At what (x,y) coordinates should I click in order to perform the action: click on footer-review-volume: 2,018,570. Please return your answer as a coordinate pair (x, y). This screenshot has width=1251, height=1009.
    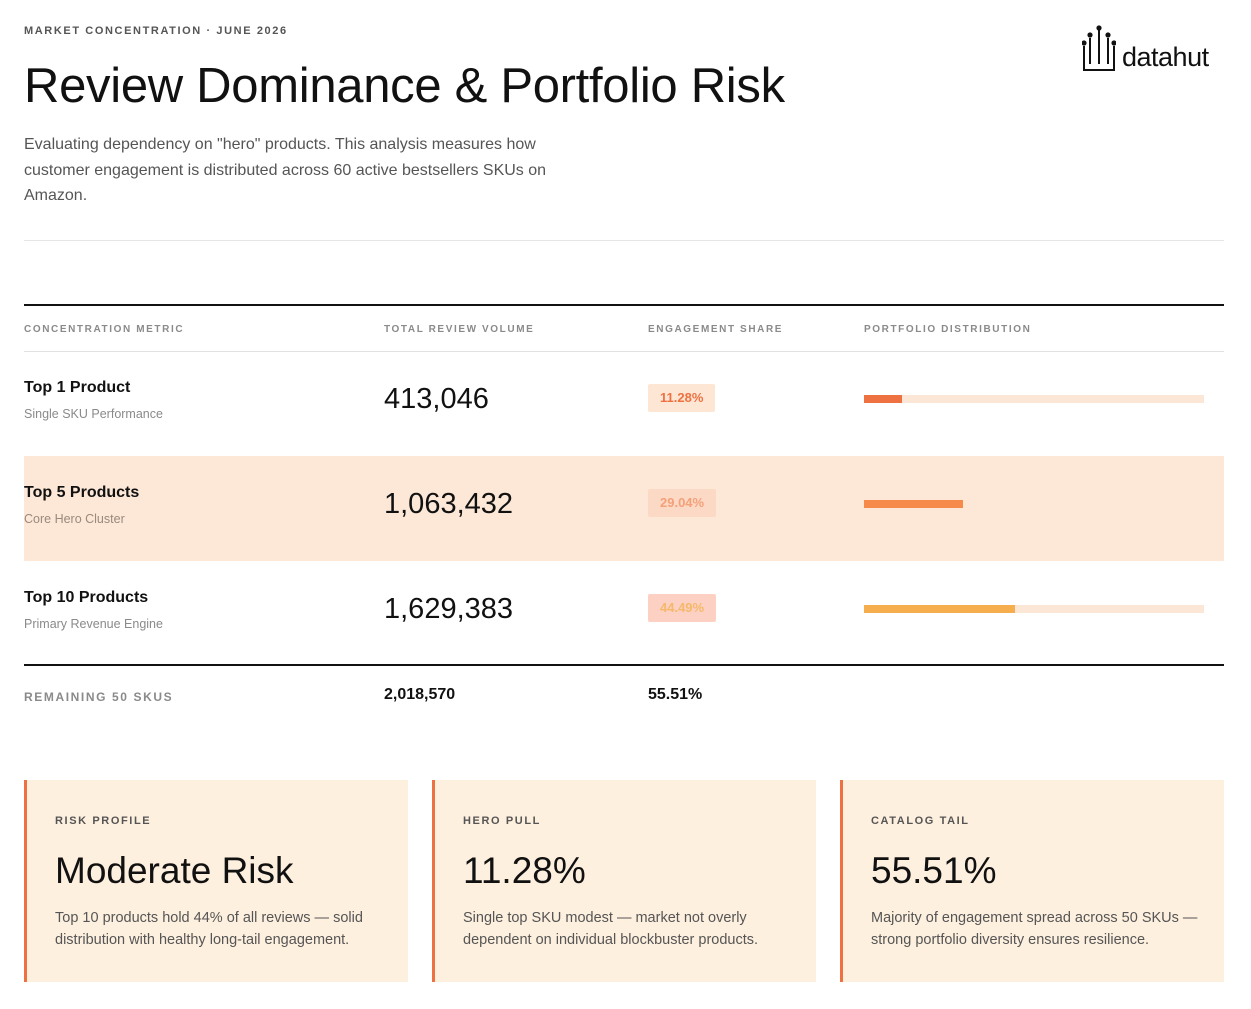
    Looking at the image, I should click on (420, 694).